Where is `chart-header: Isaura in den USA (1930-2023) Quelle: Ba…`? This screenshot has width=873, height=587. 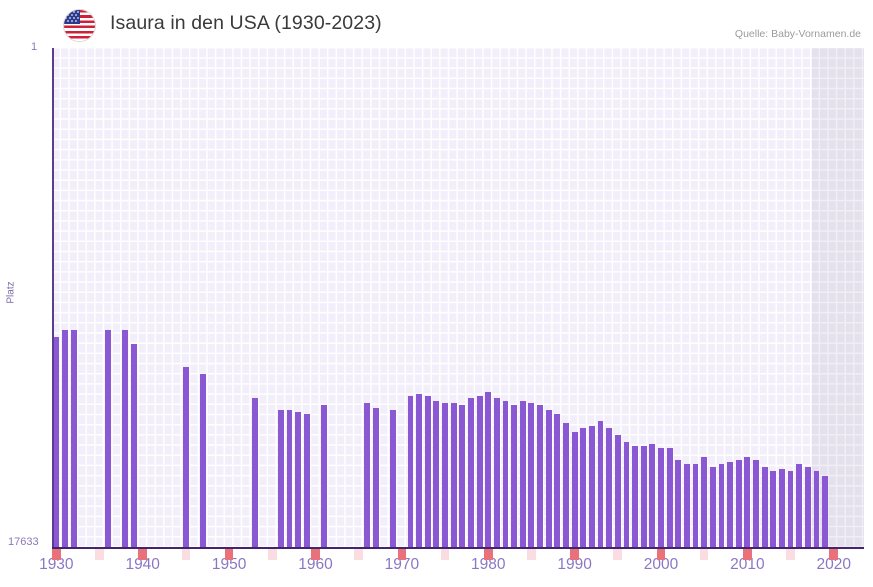 chart-header: Isaura in den USA (1930-2023) Quelle: Ba… is located at coordinates (436, 23).